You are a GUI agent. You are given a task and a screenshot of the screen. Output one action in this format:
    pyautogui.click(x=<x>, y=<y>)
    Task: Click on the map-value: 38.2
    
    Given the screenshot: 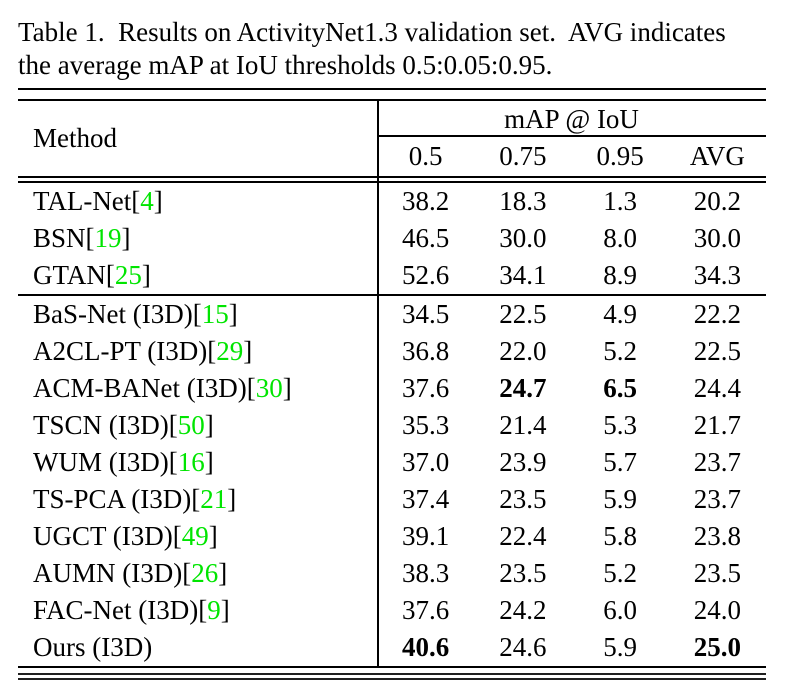 What is the action you would take?
    pyautogui.click(x=426, y=201)
    